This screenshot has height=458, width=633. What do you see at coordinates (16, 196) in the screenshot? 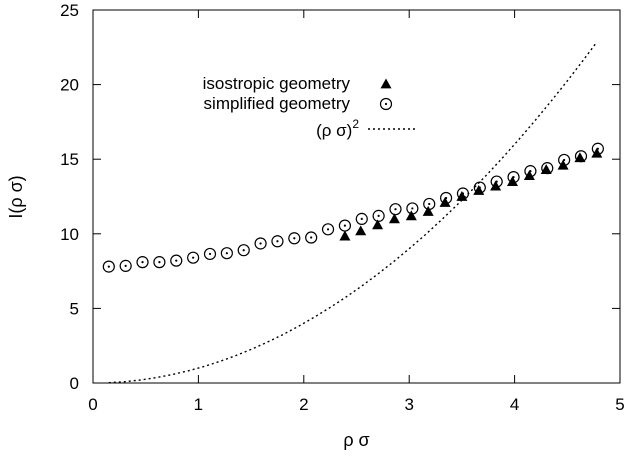
I see `y-axis-label: I(ρ σ)` at bounding box center [16, 196].